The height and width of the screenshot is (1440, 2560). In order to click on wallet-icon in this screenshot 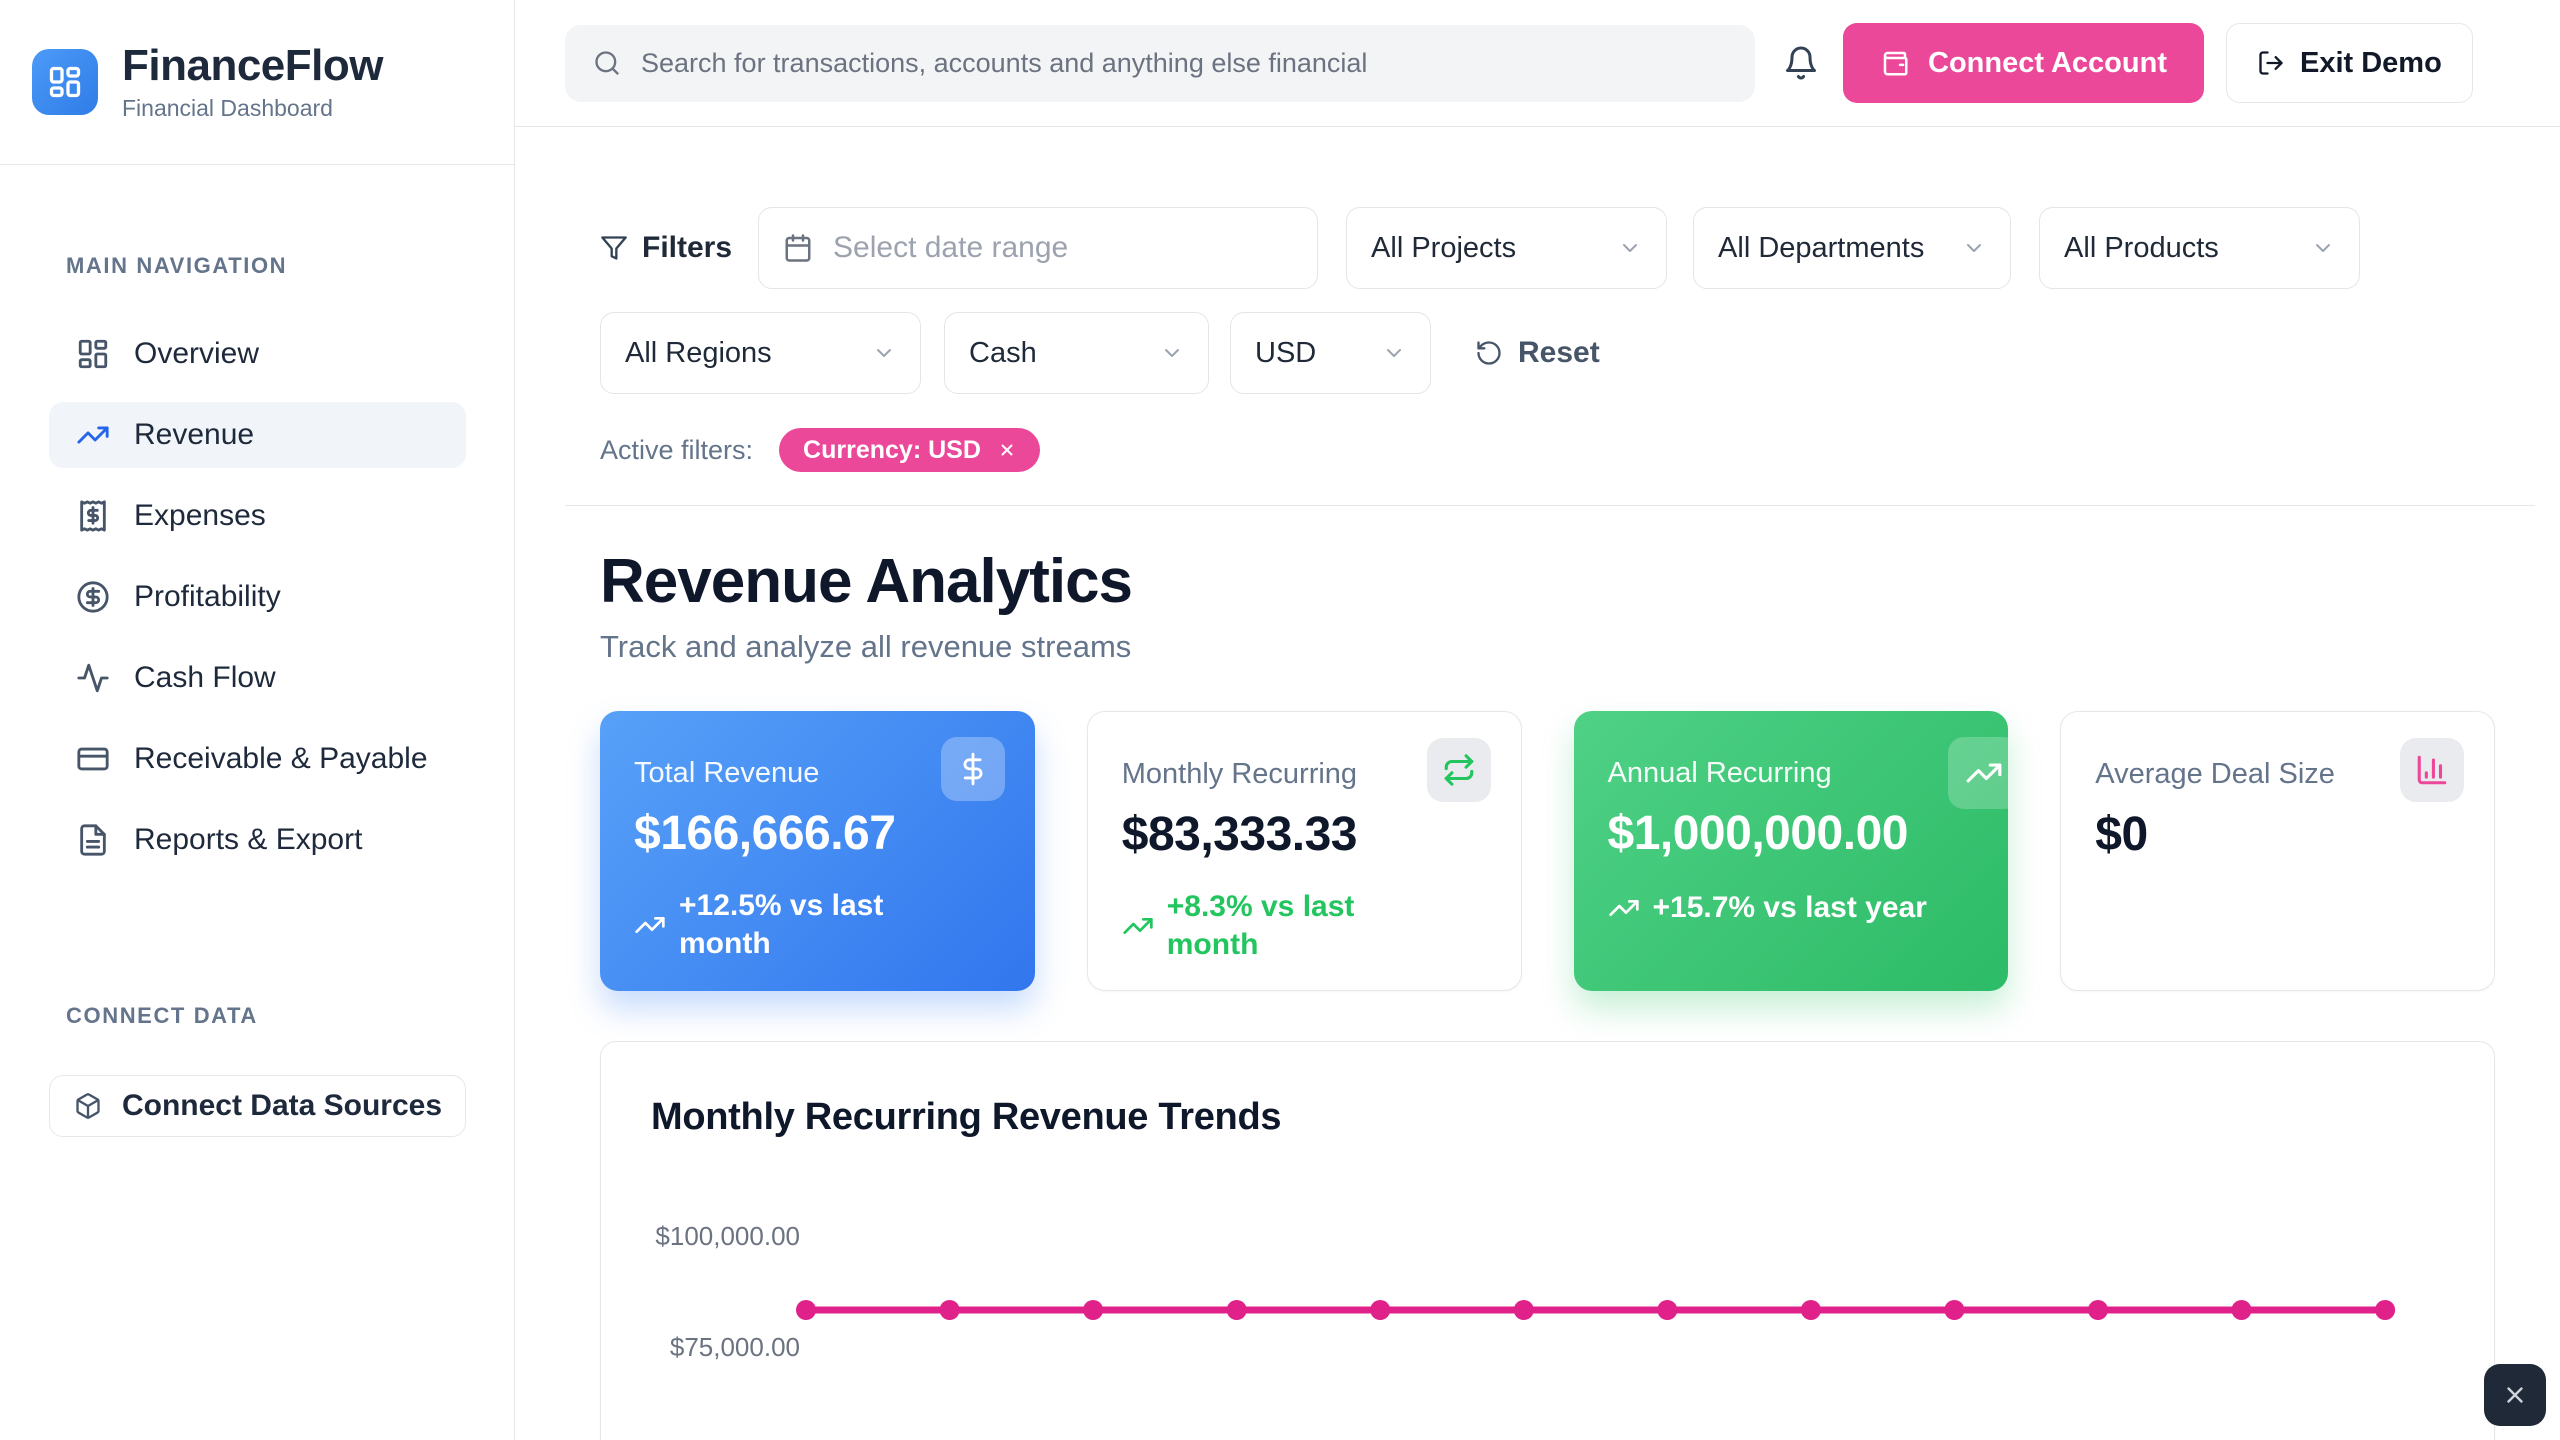, I will do `click(1895, 63)`.